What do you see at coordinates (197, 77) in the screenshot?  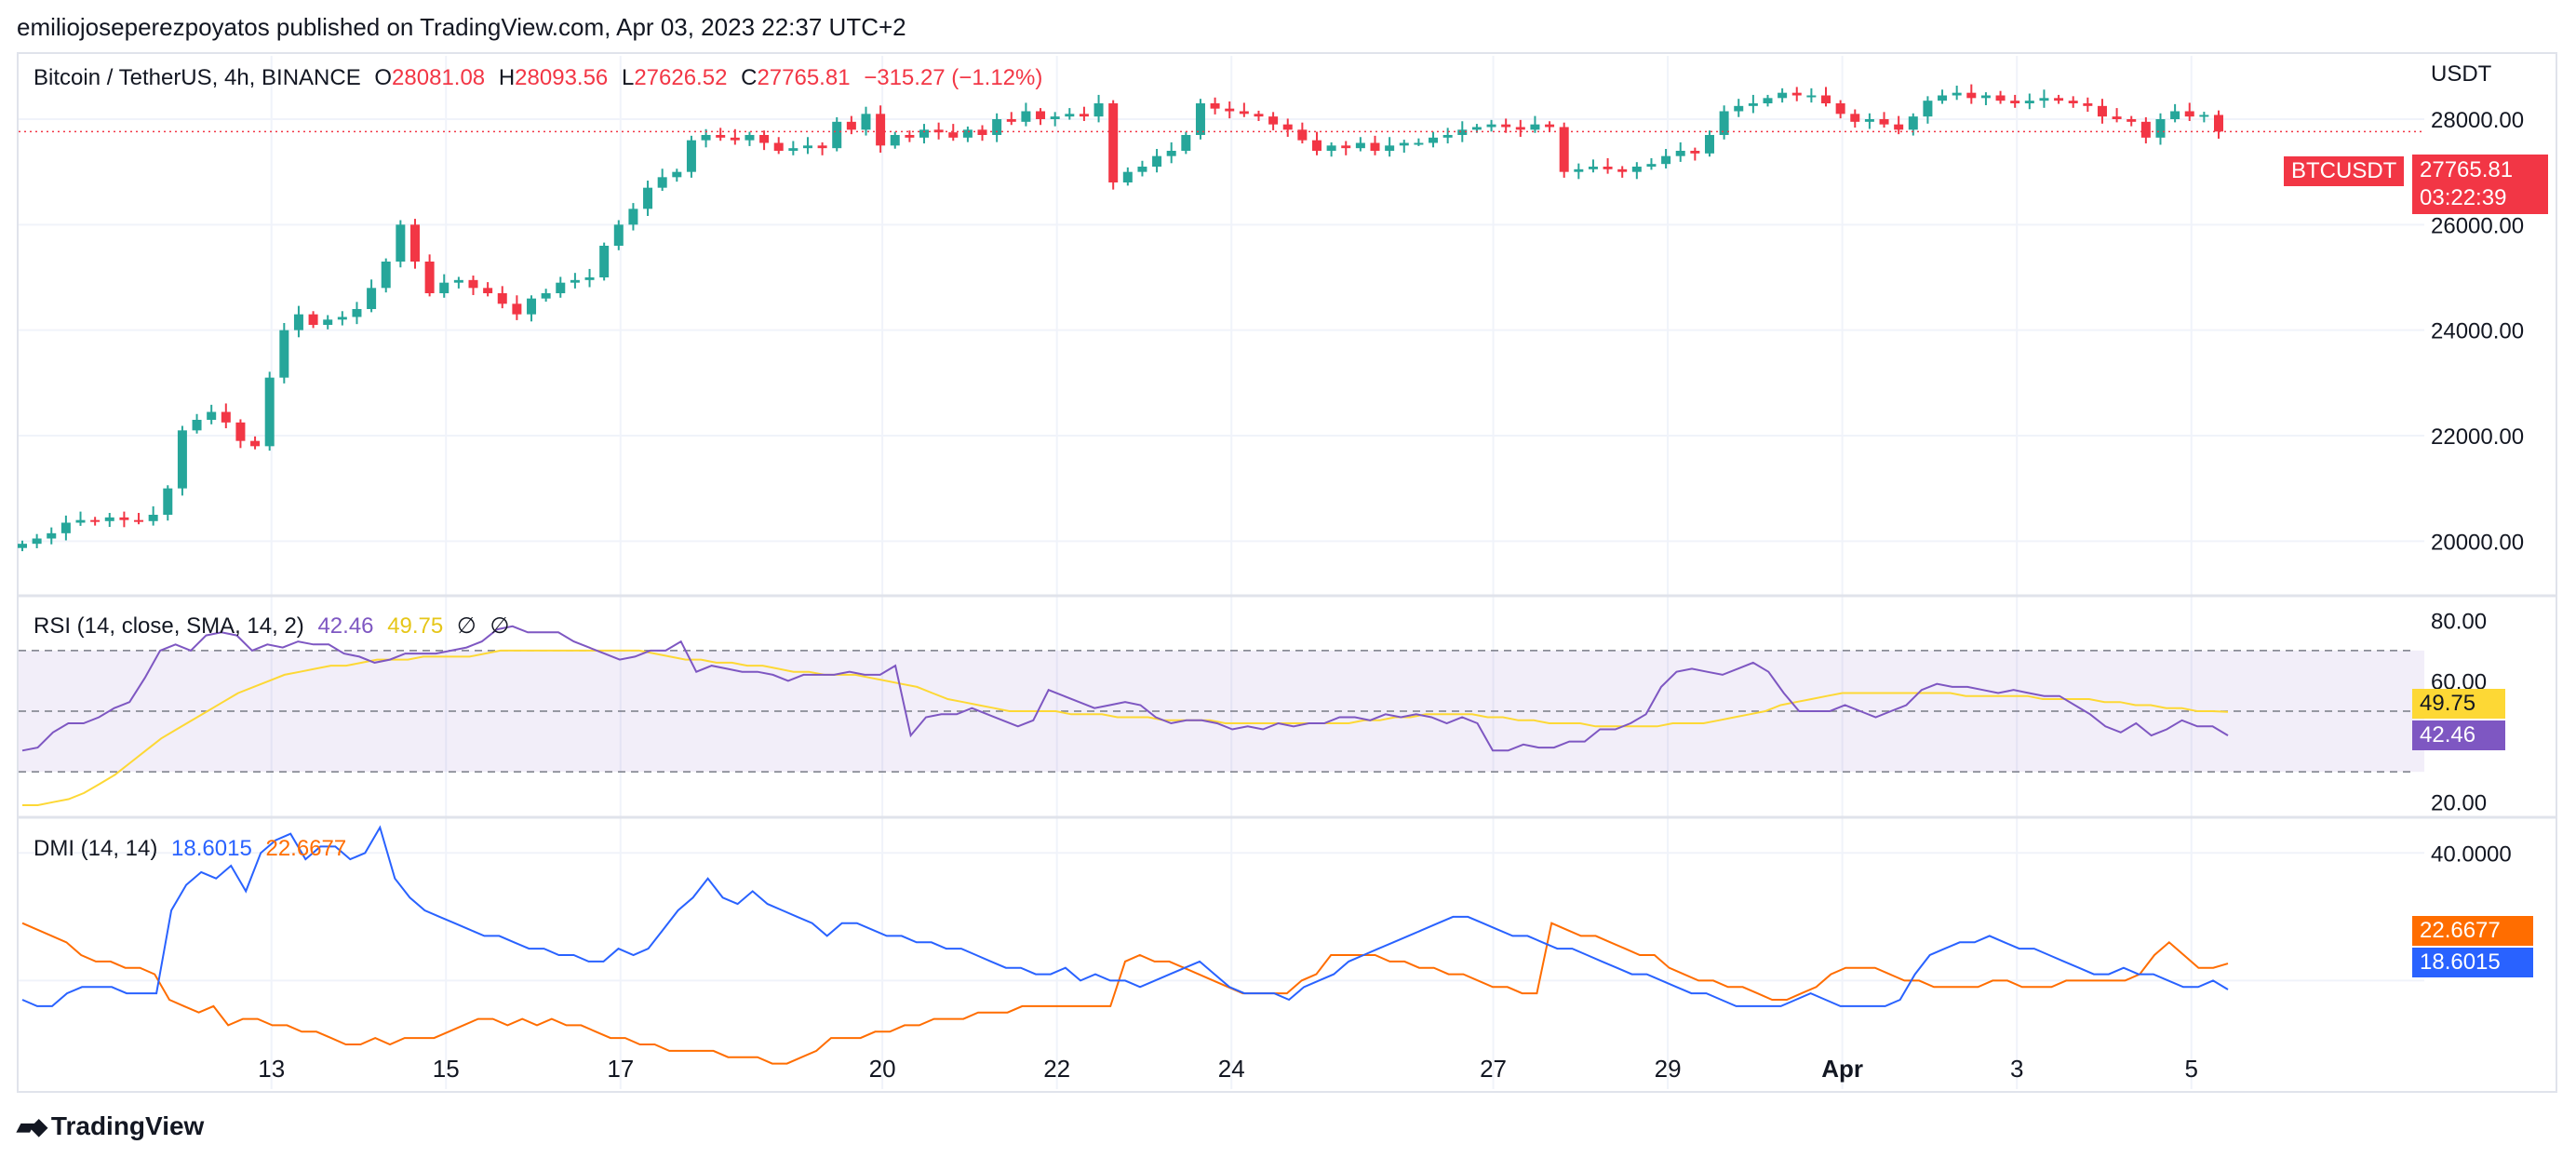 I see `symbol-label: Bitcoin / TetherUS, 4h, BINANCE` at bounding box center [197, 77].